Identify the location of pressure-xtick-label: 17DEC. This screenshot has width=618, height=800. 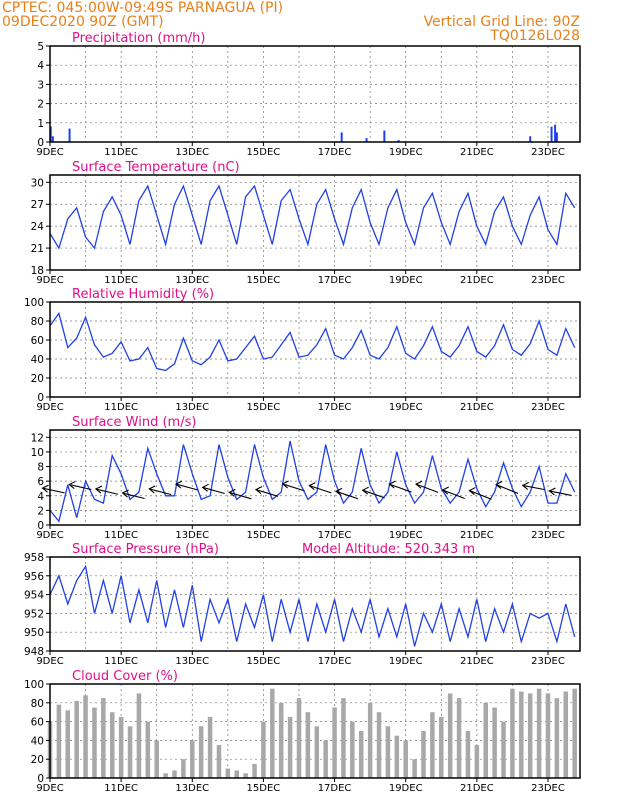
(335, 661).